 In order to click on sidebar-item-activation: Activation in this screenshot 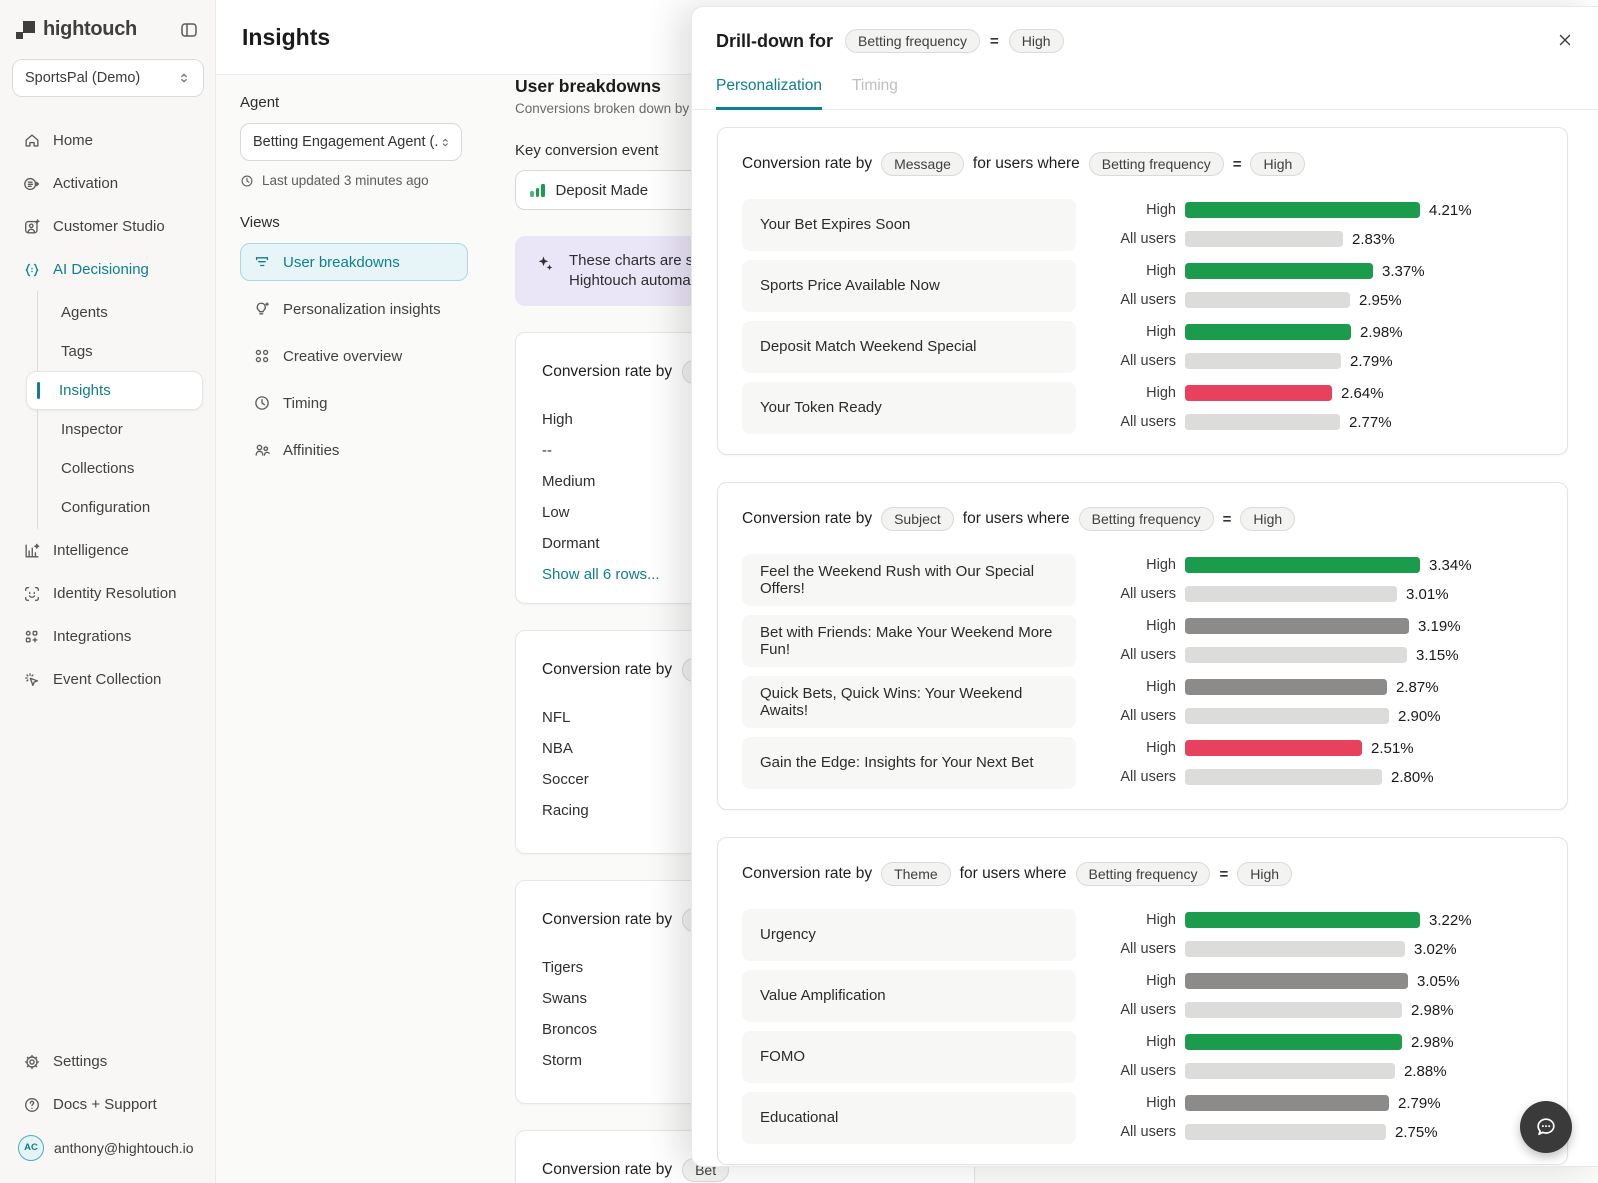, I will do `click(107, 183)`.